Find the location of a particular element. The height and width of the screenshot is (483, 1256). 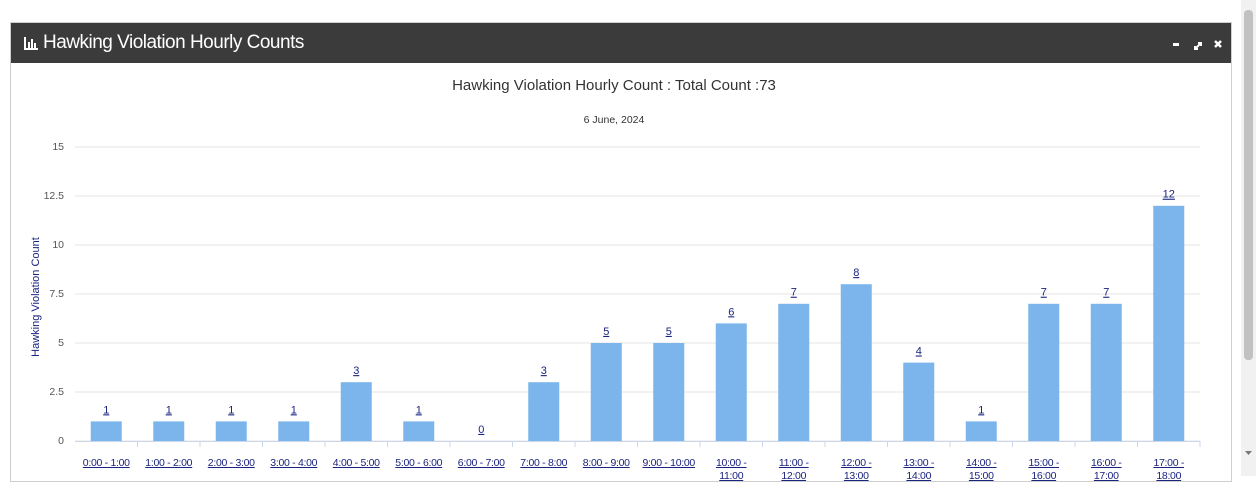

window-controls is located at coordinates (1199, 45).